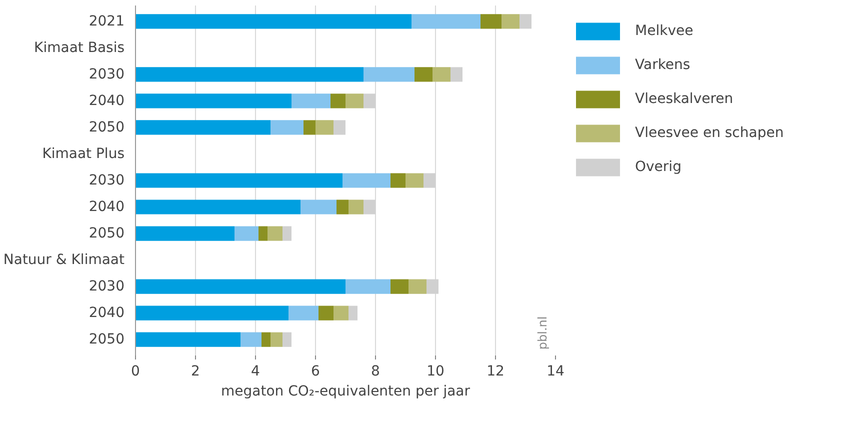 The image size is (867, 440). Describe the element at coordinates (684, 99) in the screenshot. I see `legend-label: Vleeskalveren` at that location.